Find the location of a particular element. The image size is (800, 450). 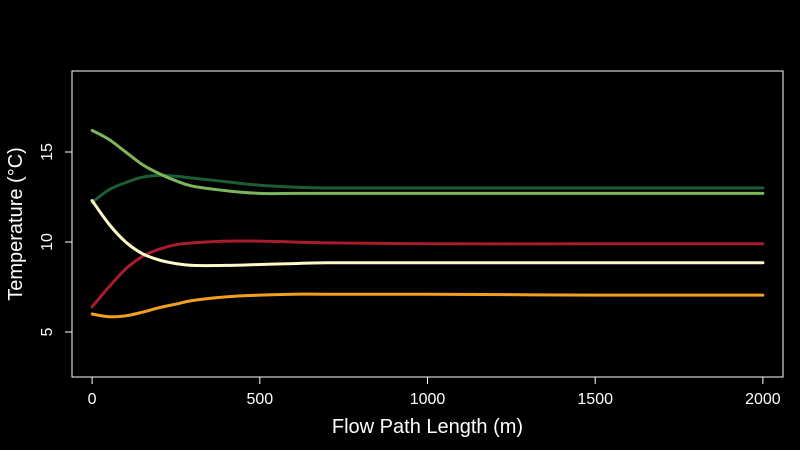

y-tick-label: 5 is located at coordinates (47, 331).